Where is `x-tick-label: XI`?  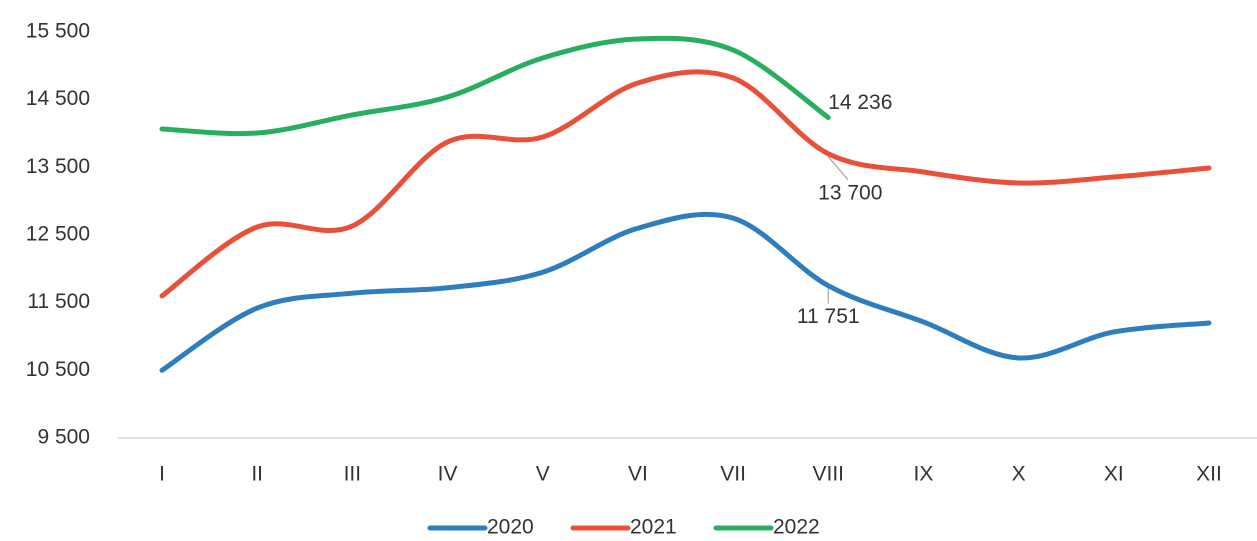
x-tick-label: XI is located at coordinates (1114, 474).